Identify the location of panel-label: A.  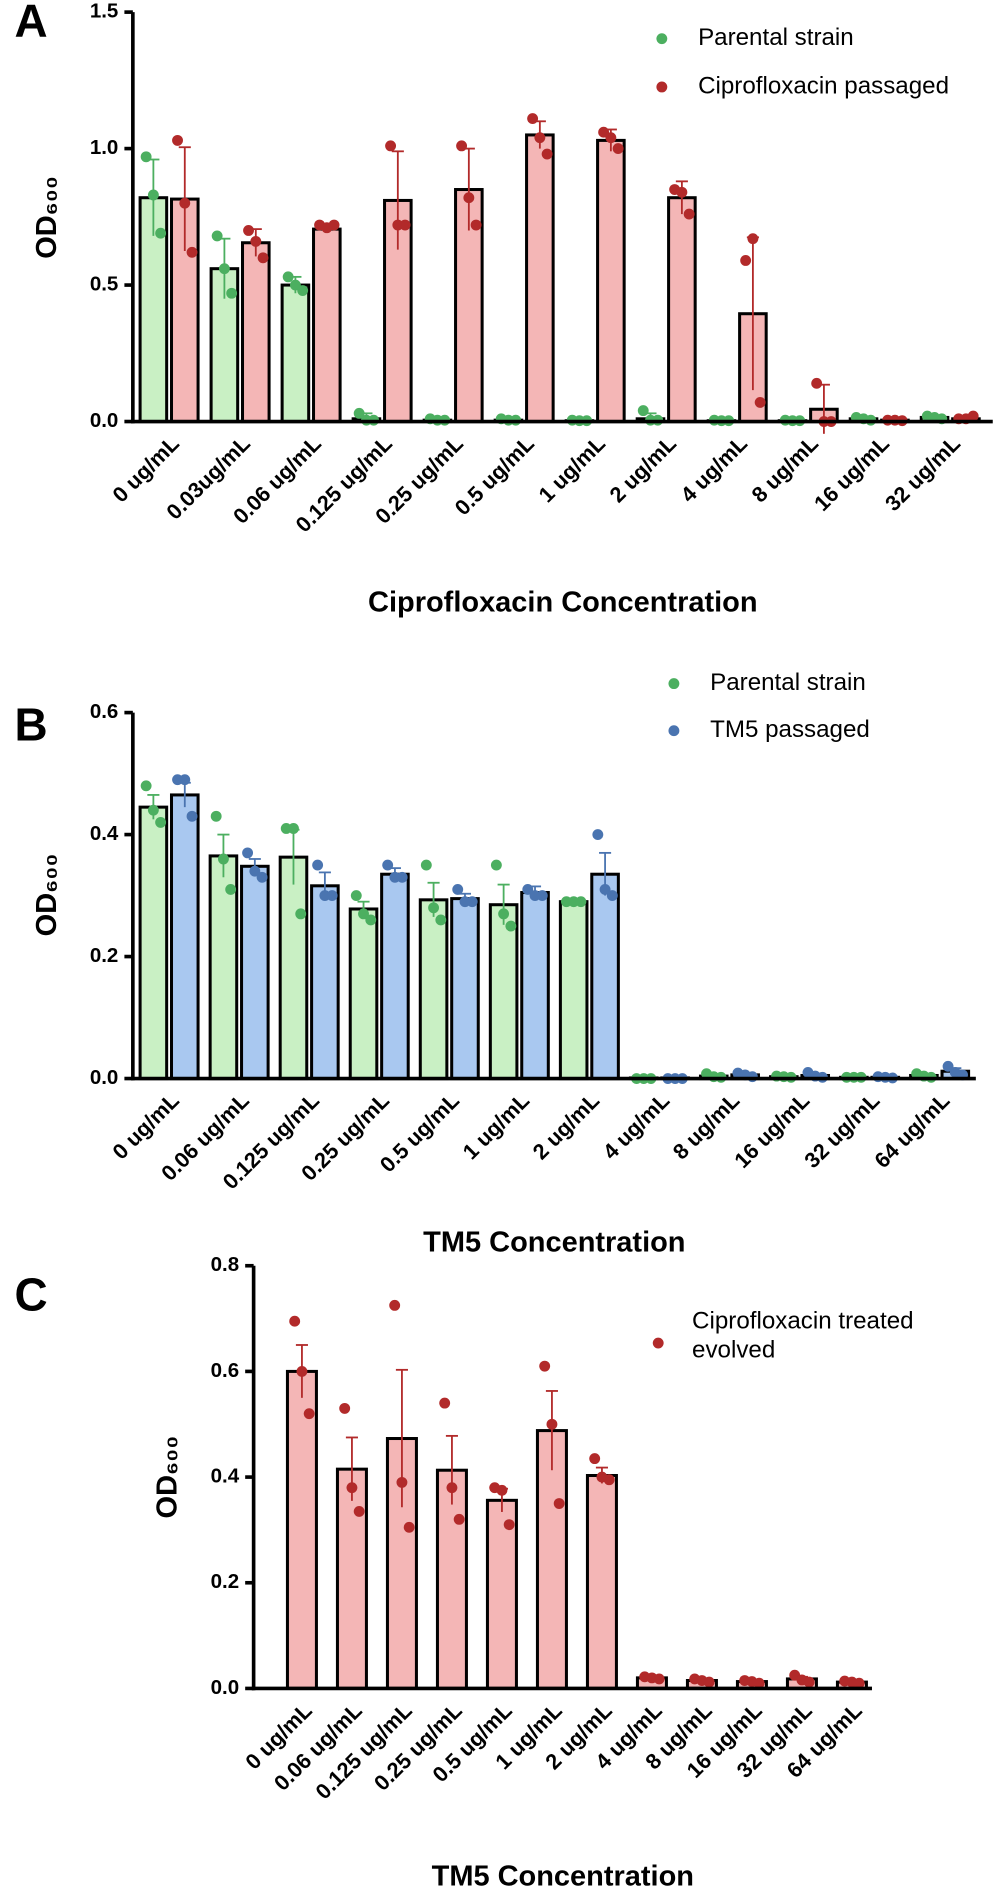
(30, 23).